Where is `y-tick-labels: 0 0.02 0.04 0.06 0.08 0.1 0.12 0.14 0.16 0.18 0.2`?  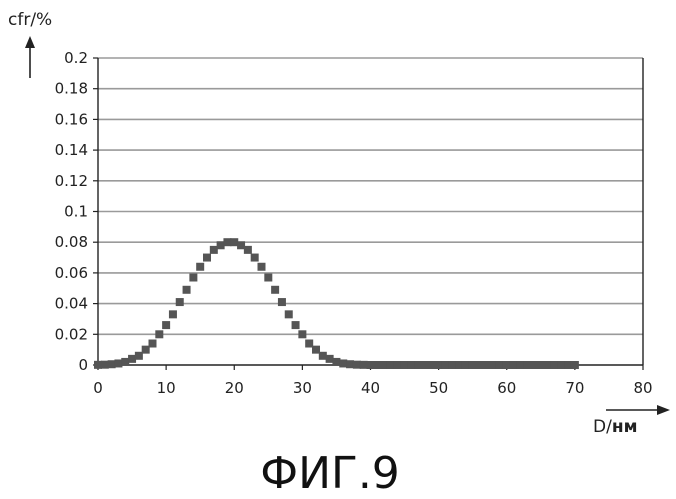
y-tick-labels: 0 0.02 0.04 0.06 0.08 0.1 0.12 0.14 0.16 0.18 0.2 is located at coordinates (76, 211).